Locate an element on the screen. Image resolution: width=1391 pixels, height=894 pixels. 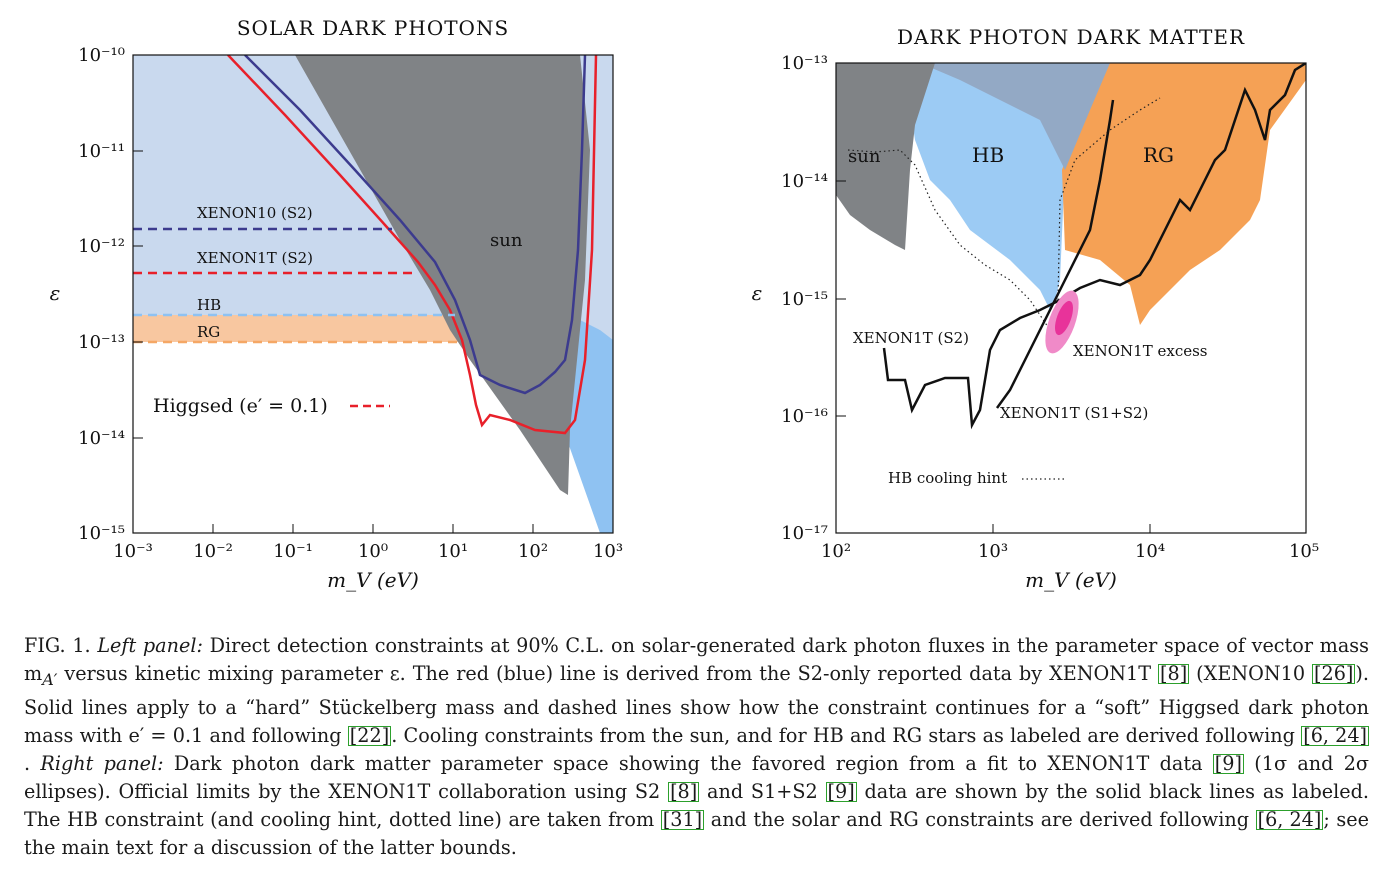
left-x-ticks is located at coordinates (373, 528).